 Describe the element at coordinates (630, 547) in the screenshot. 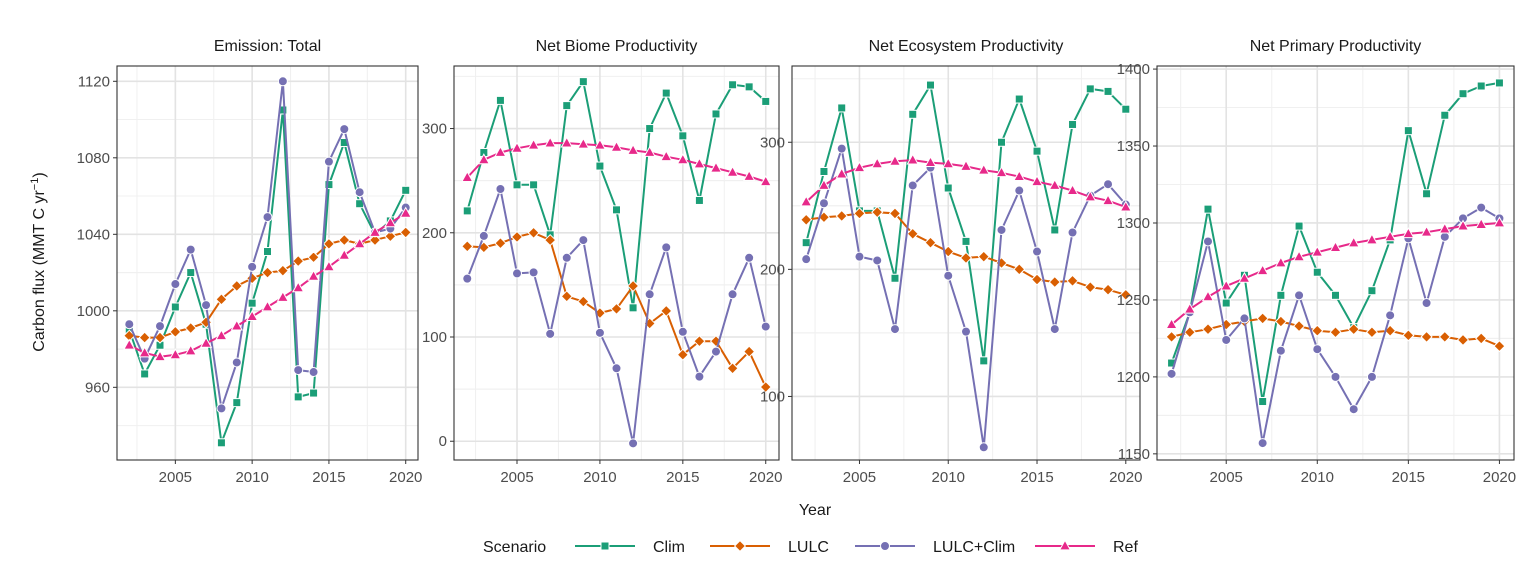

I see `legend-item-clim: Clim` at that location.